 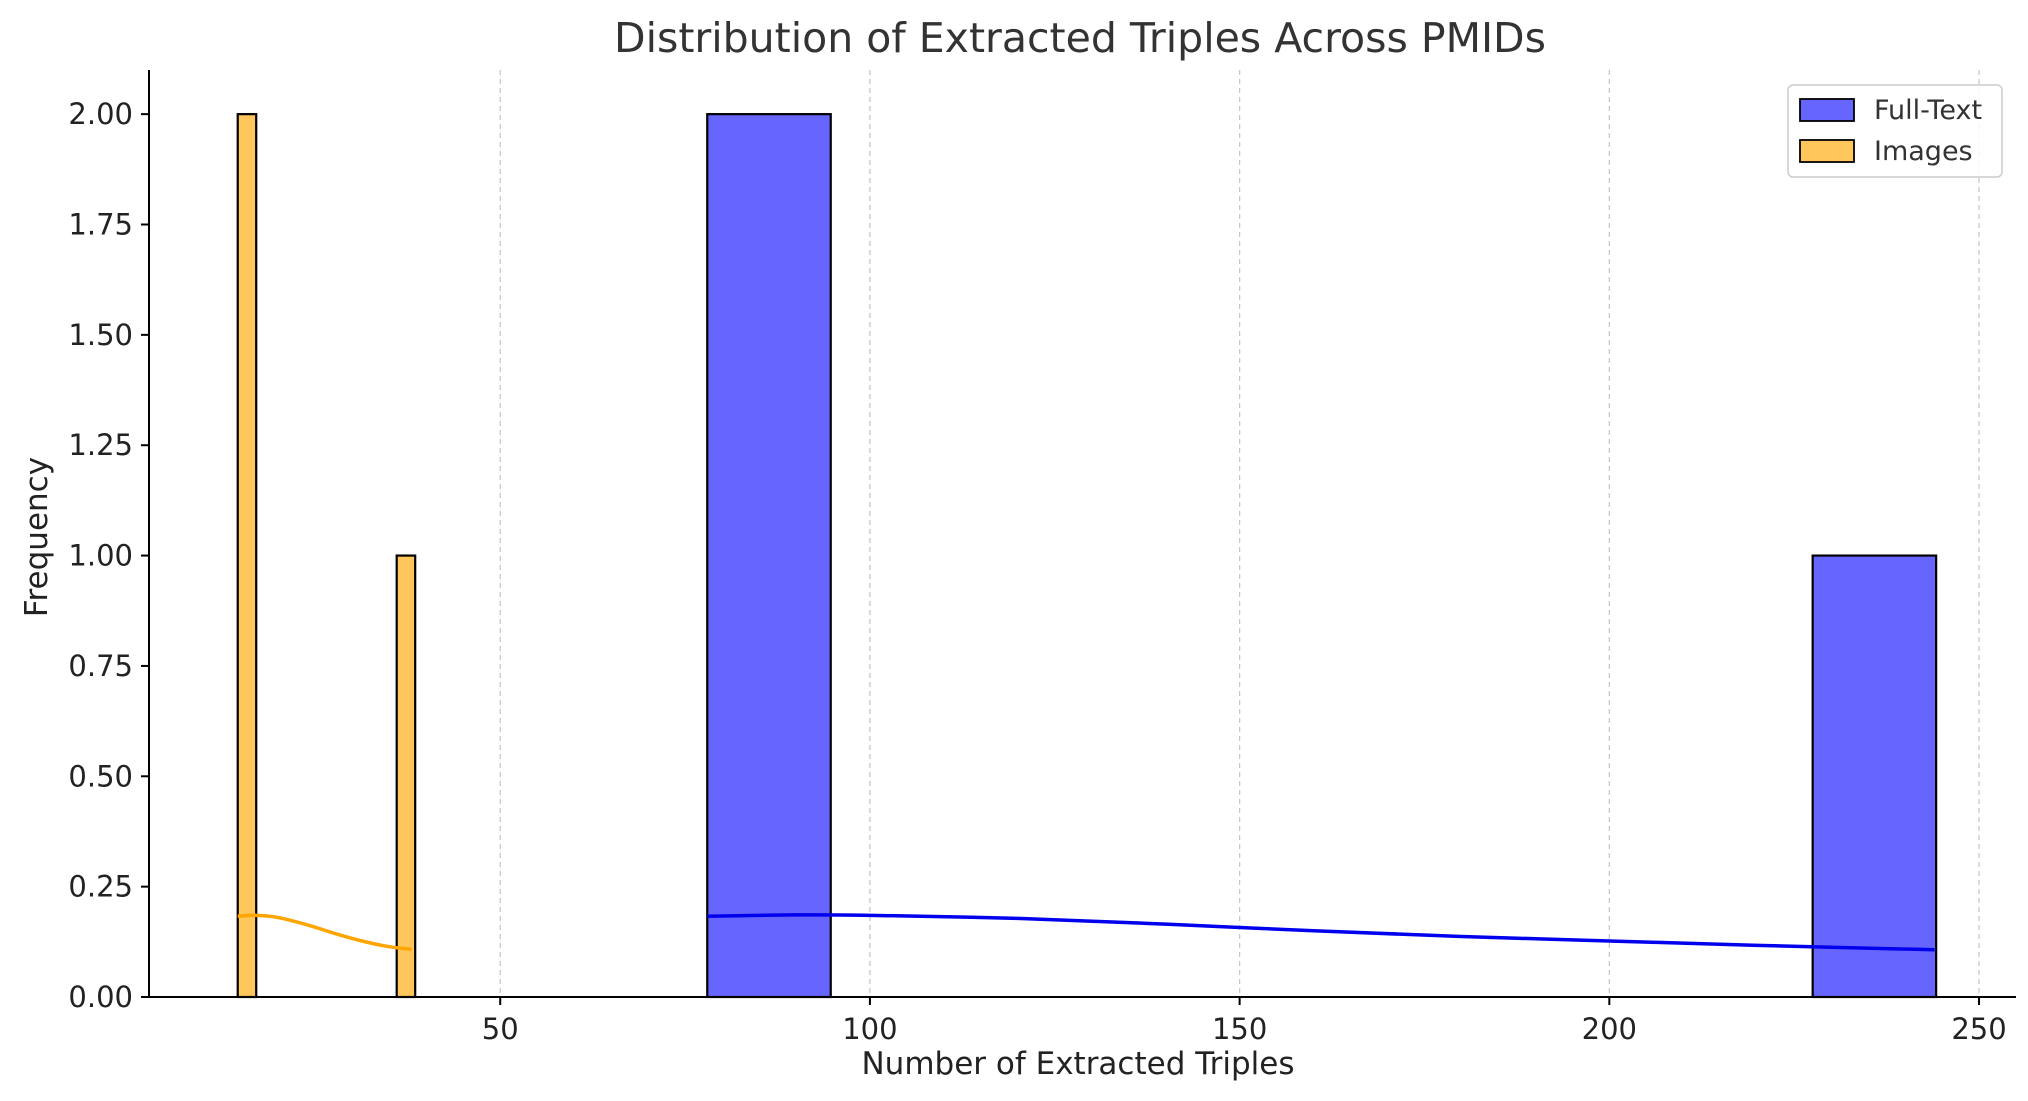 What do you see at coordinates (500, 1029) in the screenshot?
I see `x-tick-label: 50` at bounding box center [500, 1029].